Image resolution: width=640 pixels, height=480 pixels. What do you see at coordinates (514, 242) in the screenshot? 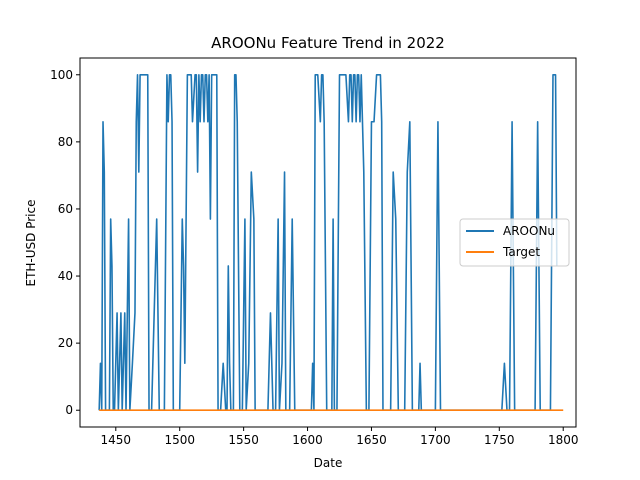
I see `legend: AROONu Target` at bounding box center [514, 242].